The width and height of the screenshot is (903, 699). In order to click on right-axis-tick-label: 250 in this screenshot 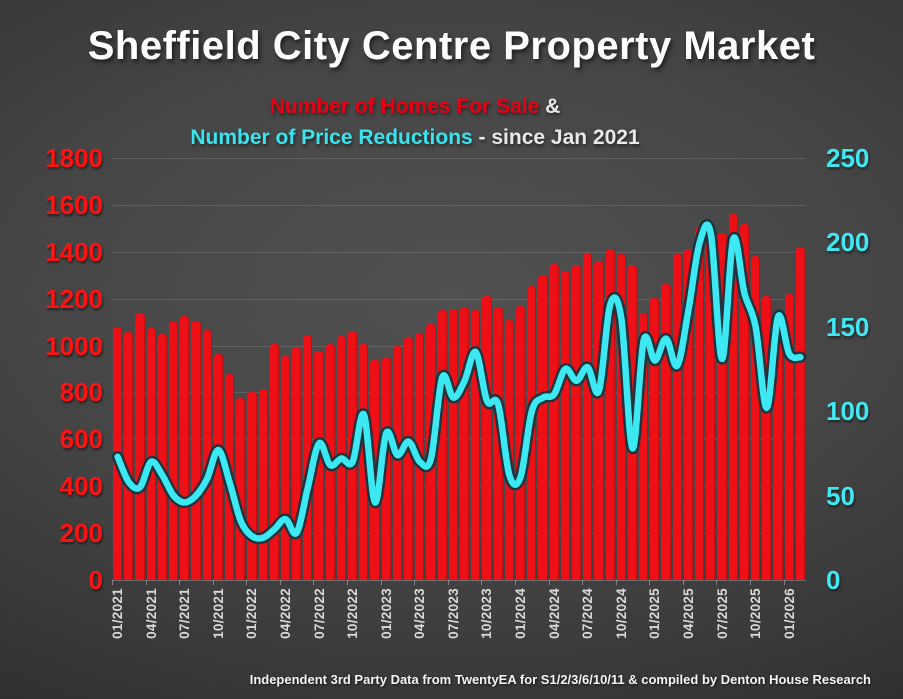, I will do `click(848, 158)`.